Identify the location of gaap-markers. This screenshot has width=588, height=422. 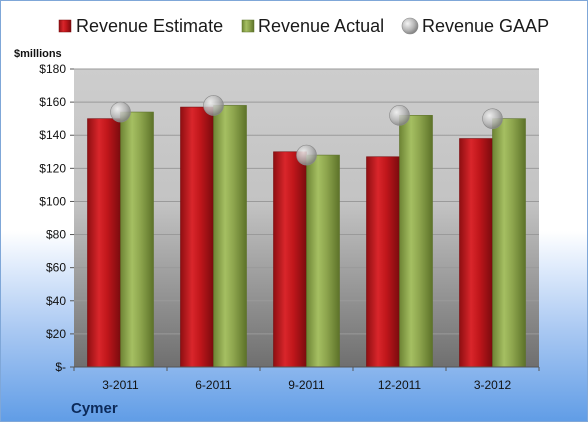
(306, 130).